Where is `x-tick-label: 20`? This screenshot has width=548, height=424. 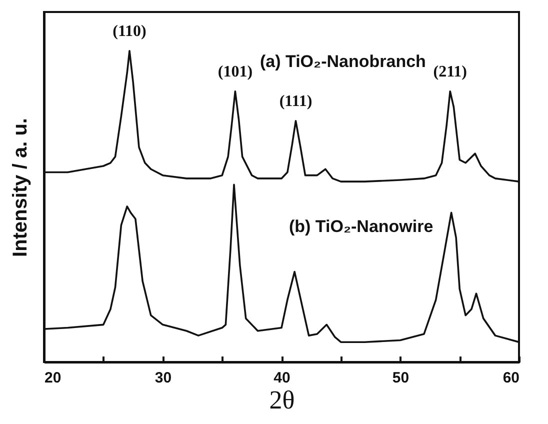
x-tick-label: 20 is located at coordinates (53, 378).